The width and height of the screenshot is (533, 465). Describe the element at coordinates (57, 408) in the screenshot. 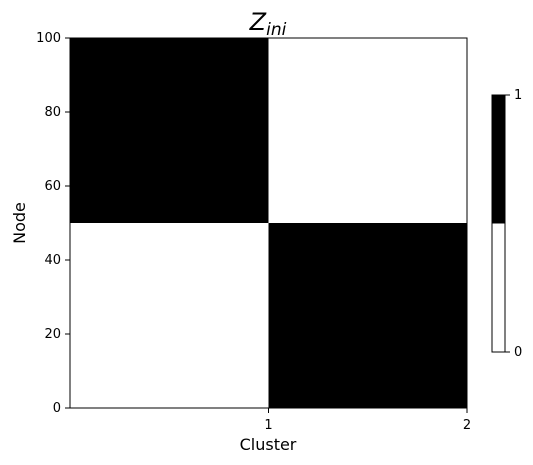

I see `y-tick-label-0: 0` at that location.